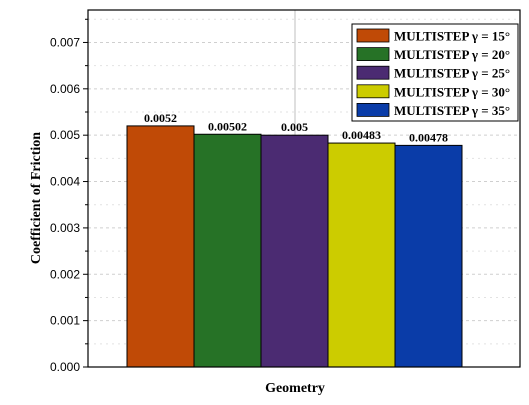 The width and height of the screenshot is (529, 405). What do you see at coordinates (65, 89) in the screenshot?
I see `y-tick-label: 0.006` at bounding box center [65, 89].